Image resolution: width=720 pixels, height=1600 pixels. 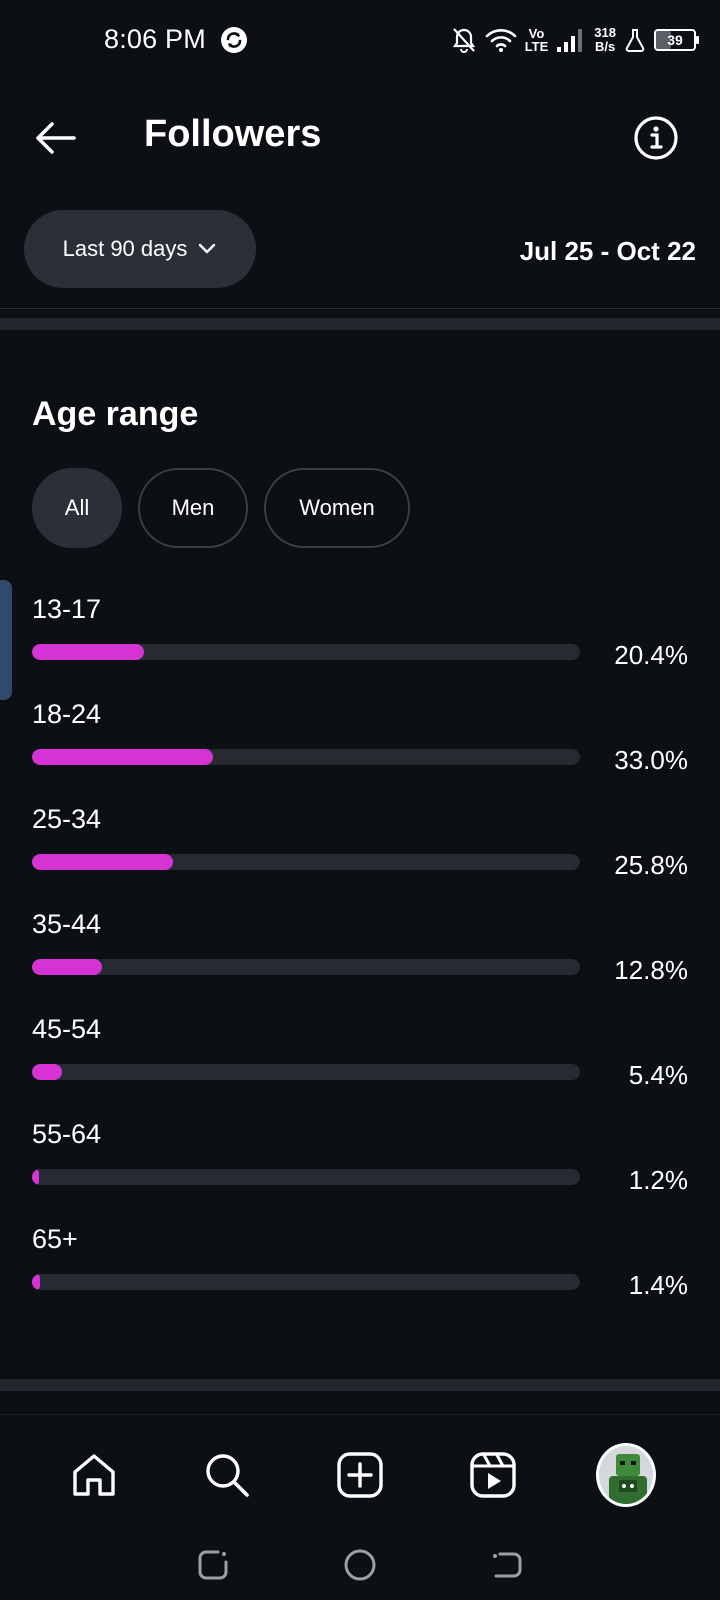 I want to click on flask-icon, so click(x=635, y=40).